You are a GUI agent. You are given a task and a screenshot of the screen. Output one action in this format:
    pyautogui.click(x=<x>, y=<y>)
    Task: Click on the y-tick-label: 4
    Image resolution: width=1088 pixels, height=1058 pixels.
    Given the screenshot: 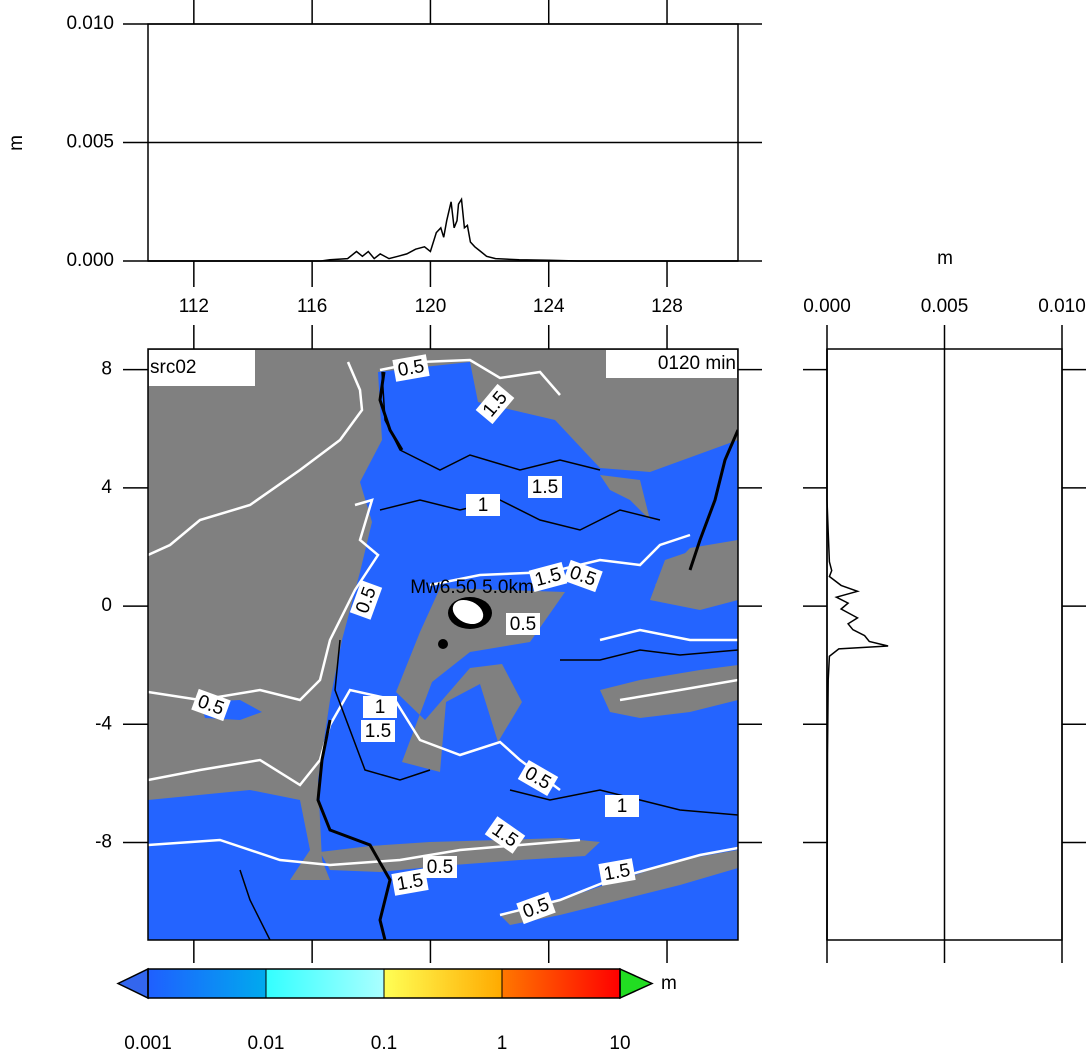 What is the action you would take?
    pyautogui.click(x=106, y=487)
    